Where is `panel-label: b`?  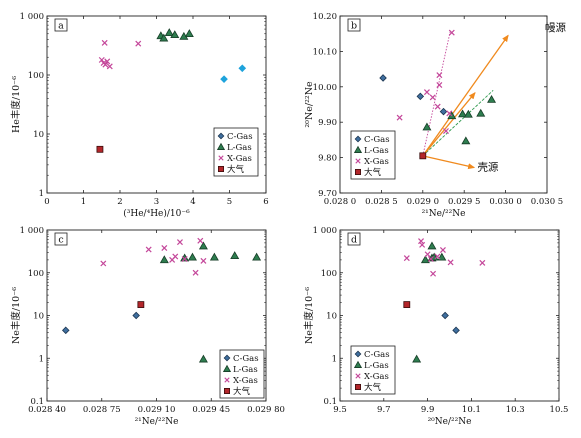
panel-label: b is located at coordinates (354, 26).